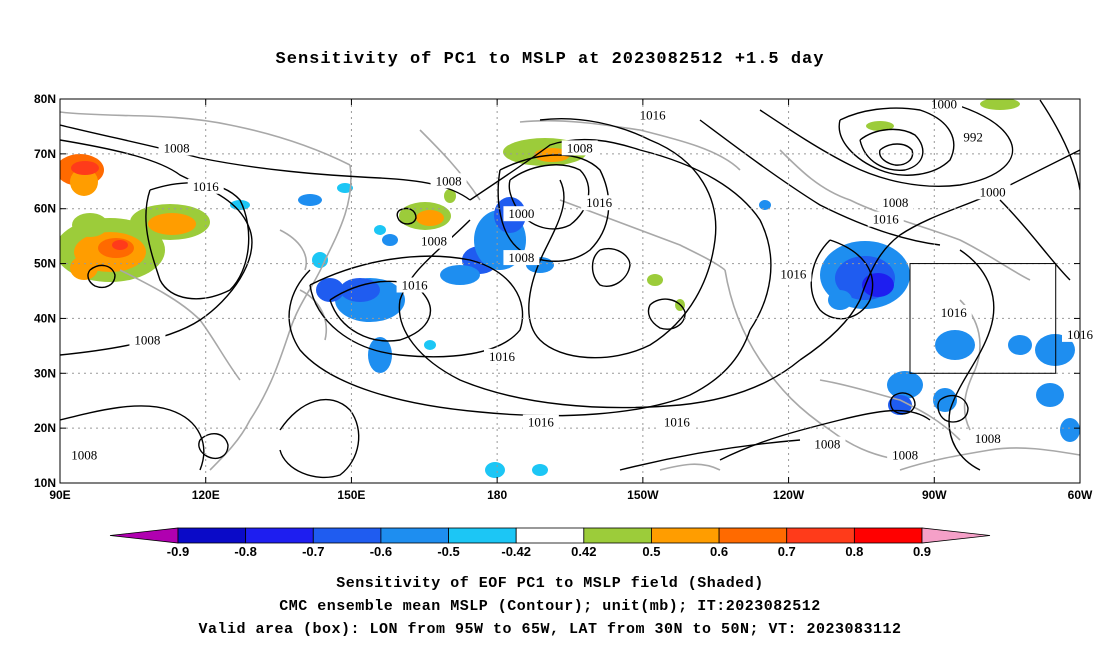  I want to click on lon-tick-label: 90E, so click(59, 495).